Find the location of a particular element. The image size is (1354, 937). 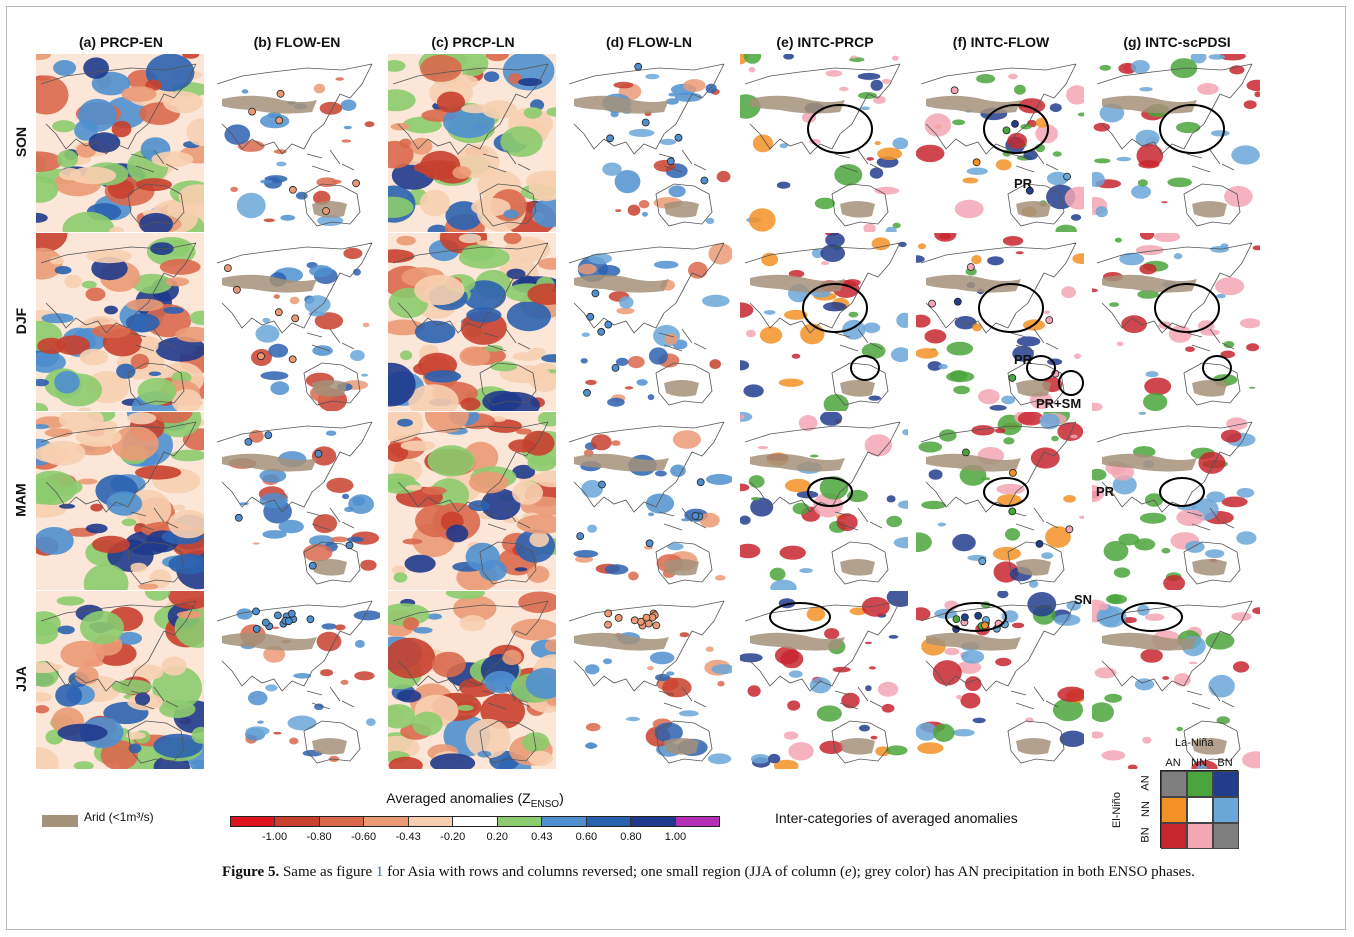

legend-row-bn: BN is located at coordinates (1146, 835).